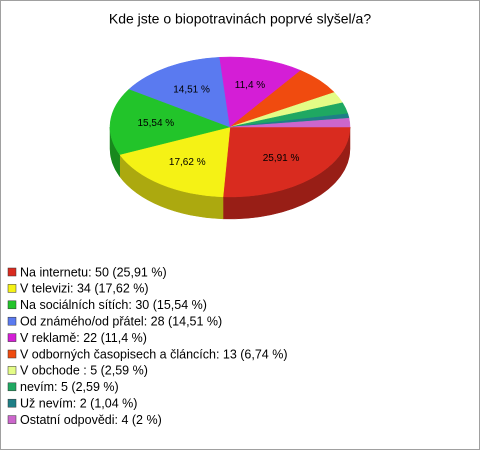  I want to click on data-label: 15,54 %, so click(156, 123).